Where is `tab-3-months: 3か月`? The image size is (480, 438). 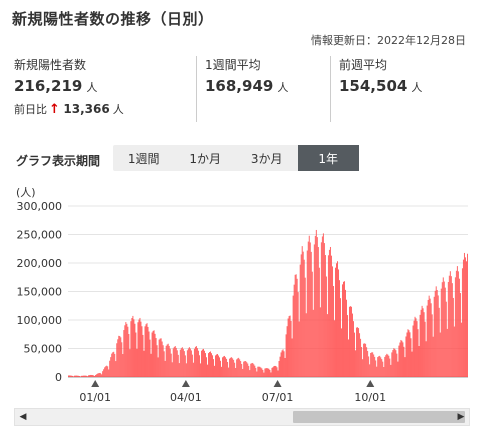
tab-3-months: 3か月 is located at coordinates (266, 158).